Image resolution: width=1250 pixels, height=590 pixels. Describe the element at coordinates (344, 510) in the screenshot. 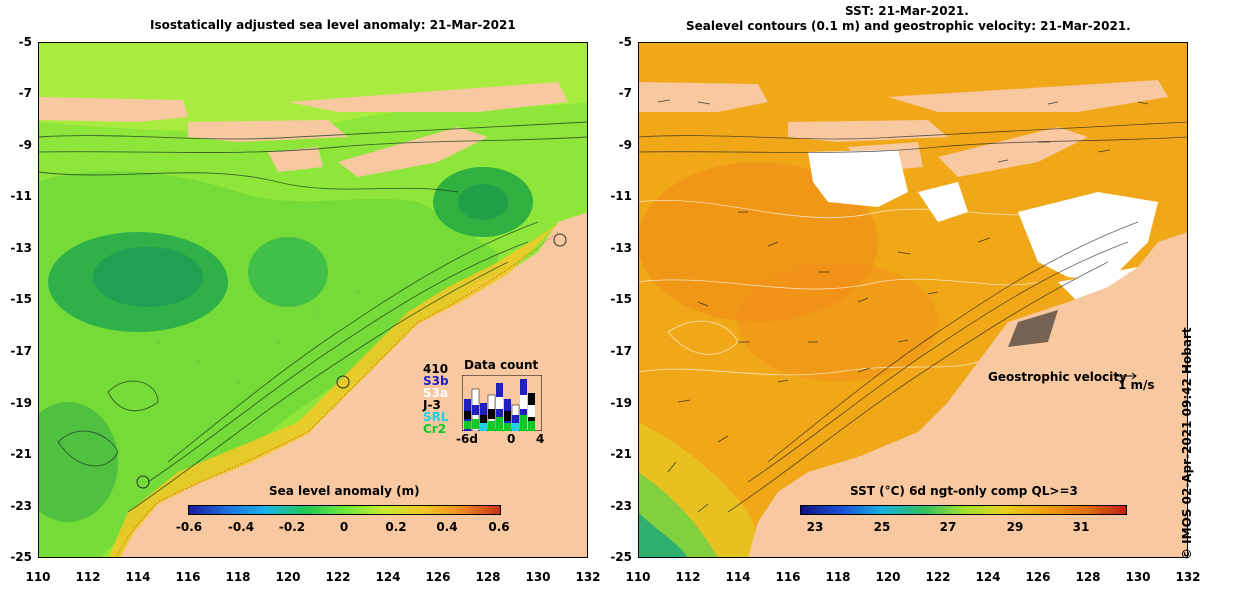

I see `sla-colorbar` at that location.